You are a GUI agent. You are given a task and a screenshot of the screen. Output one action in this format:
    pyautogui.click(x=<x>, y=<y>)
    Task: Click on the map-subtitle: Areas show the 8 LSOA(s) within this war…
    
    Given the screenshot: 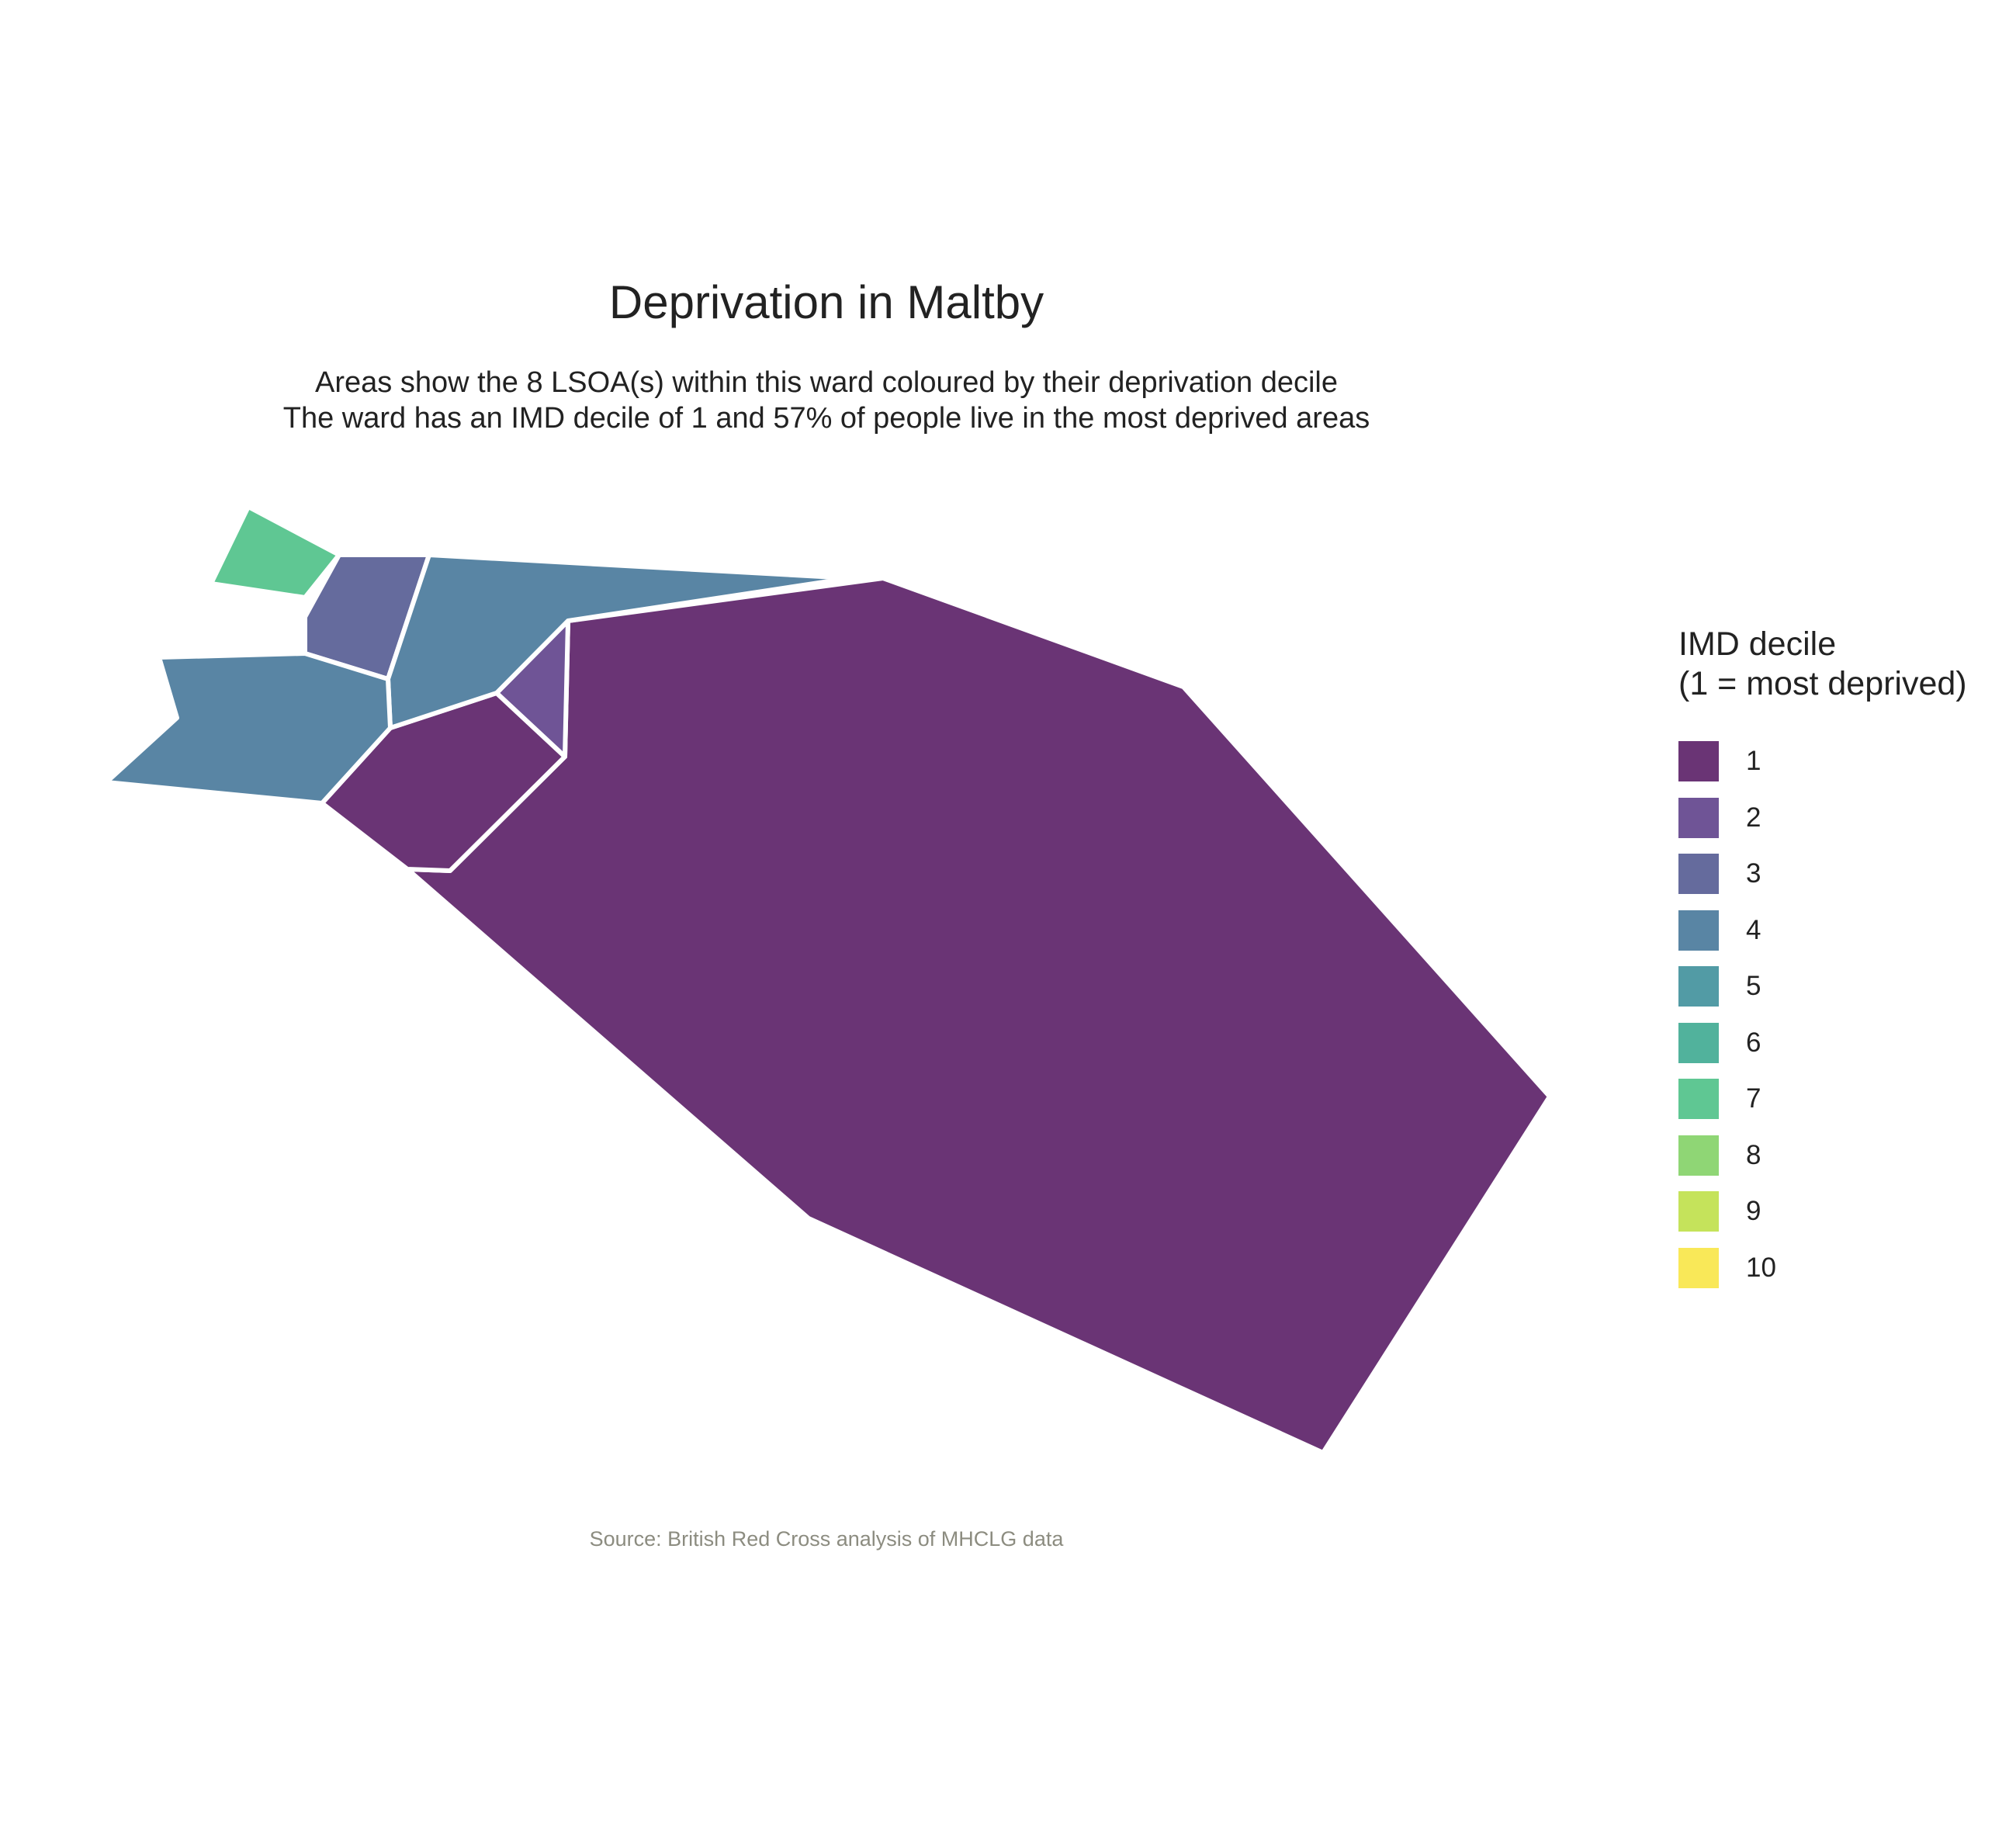 What is the action you would take?
    pyautogui.click(x=827, y=401)
    